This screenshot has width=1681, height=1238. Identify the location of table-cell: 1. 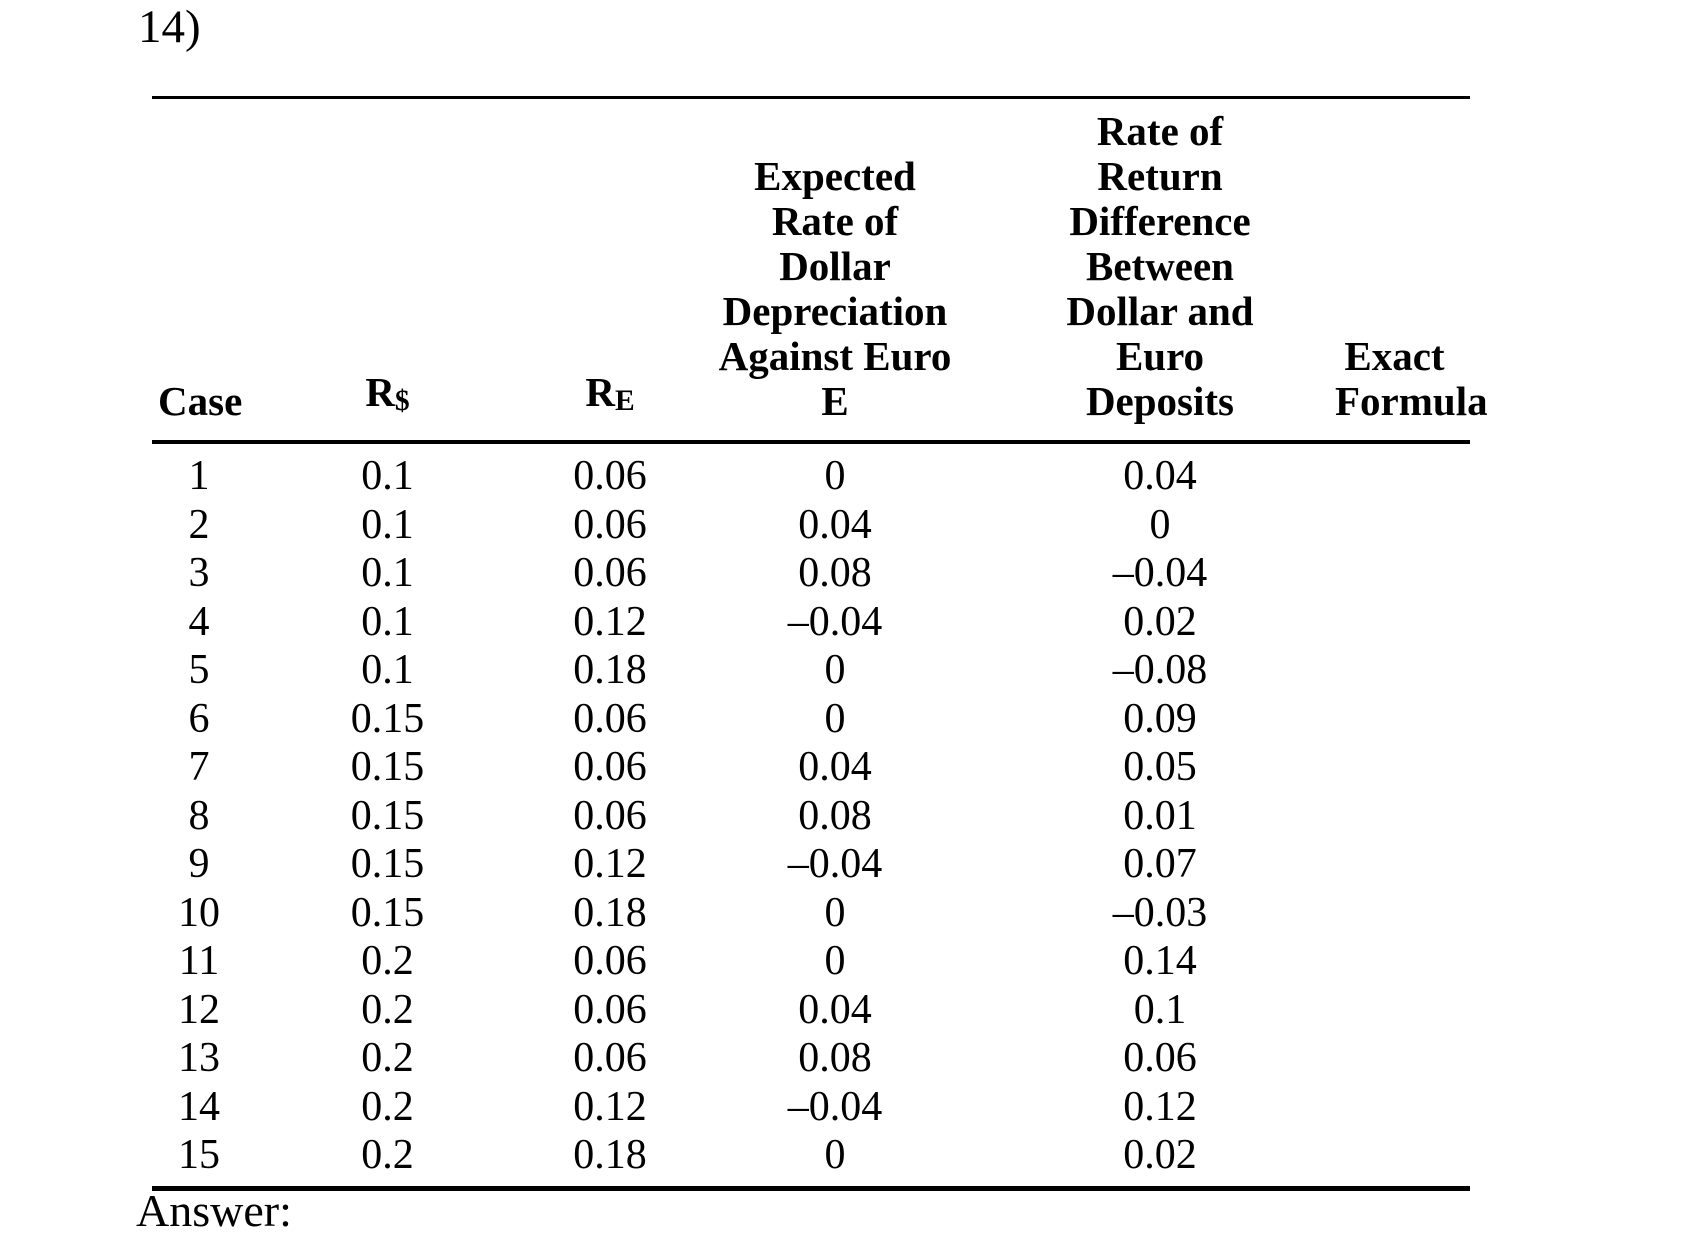
(199, 476).